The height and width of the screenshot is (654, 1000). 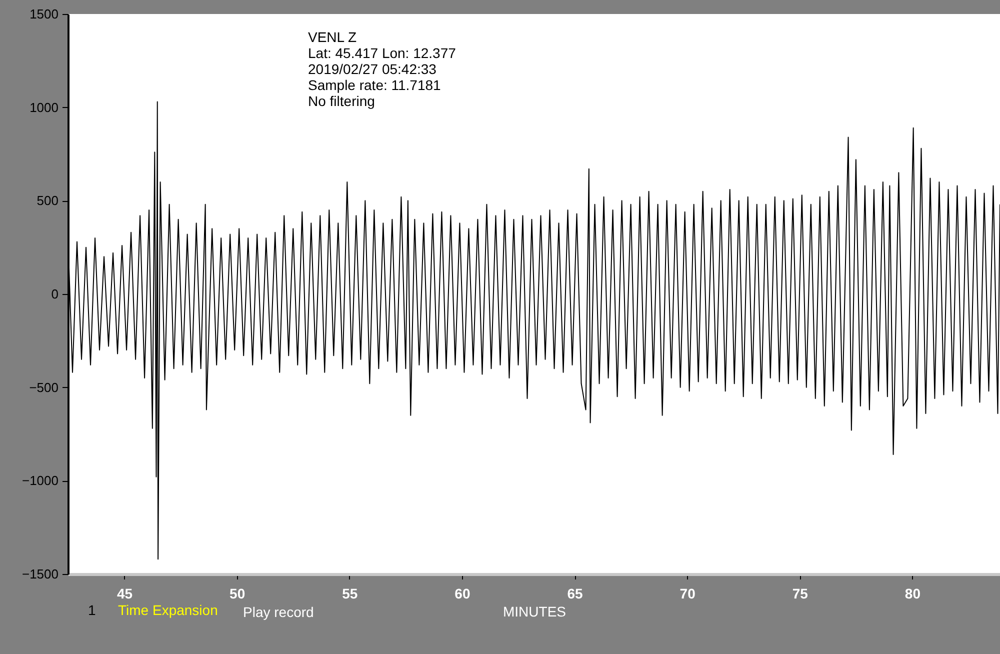 I want to click on x-tick-label: 55, so click(x=350, y=594).